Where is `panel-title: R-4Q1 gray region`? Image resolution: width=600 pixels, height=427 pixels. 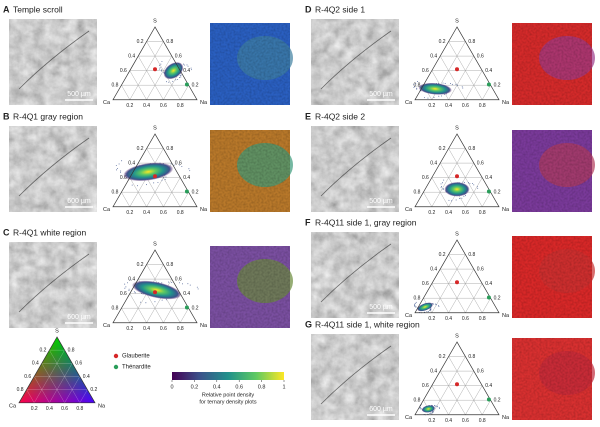 panel-title: R-4Q1 gray region is located at coordinates (48, 116).